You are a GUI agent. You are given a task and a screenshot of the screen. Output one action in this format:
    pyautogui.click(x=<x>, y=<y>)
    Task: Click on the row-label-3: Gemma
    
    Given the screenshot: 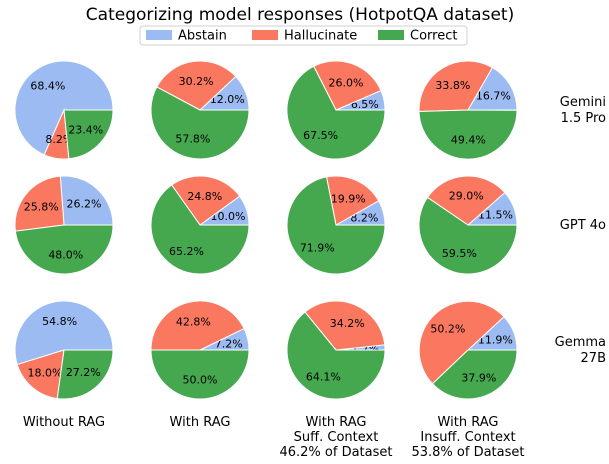 What is the action you would take?
    pyautogui.click(x=580, y=342)
    